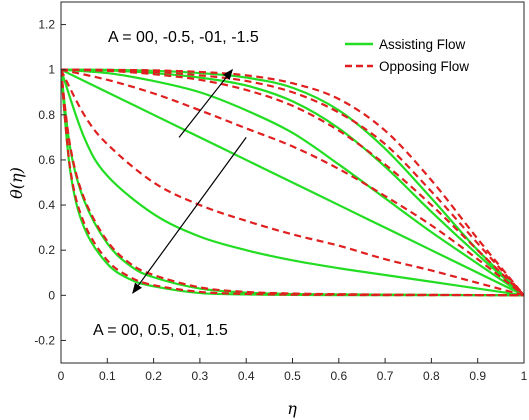 This screenshot has height=420, width=529. What do you see at coordinates (477, 376) in the screenshot?
I see `x-tick-label: 0.9` at bounding box center [477, 376].